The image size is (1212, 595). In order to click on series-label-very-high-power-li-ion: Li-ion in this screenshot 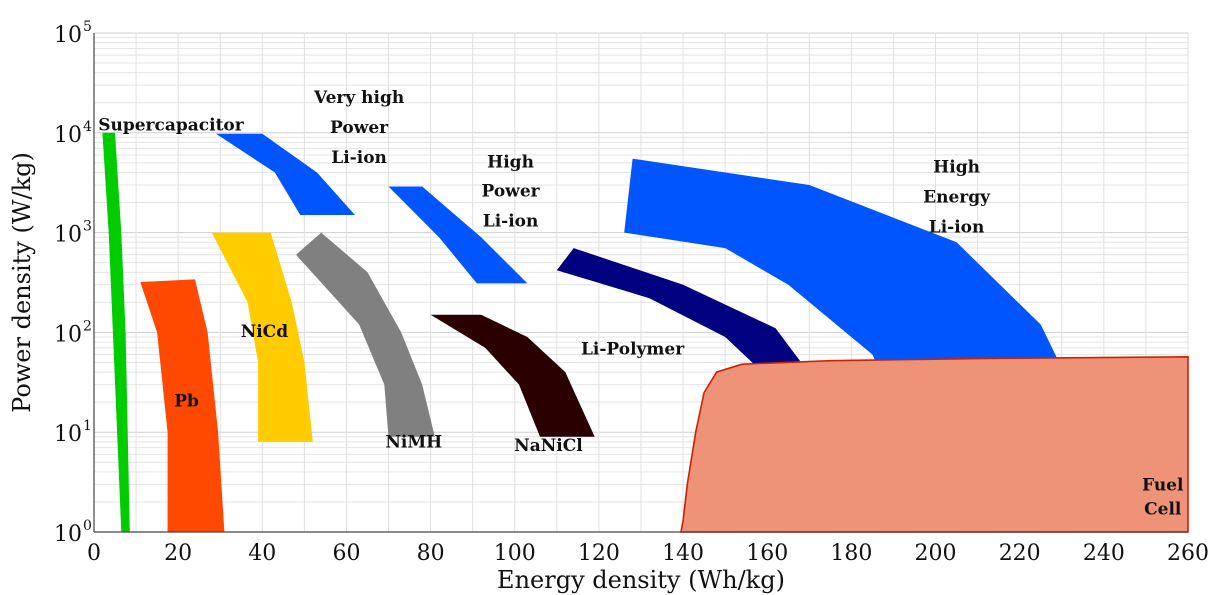, I will do `click(359, 158)`.